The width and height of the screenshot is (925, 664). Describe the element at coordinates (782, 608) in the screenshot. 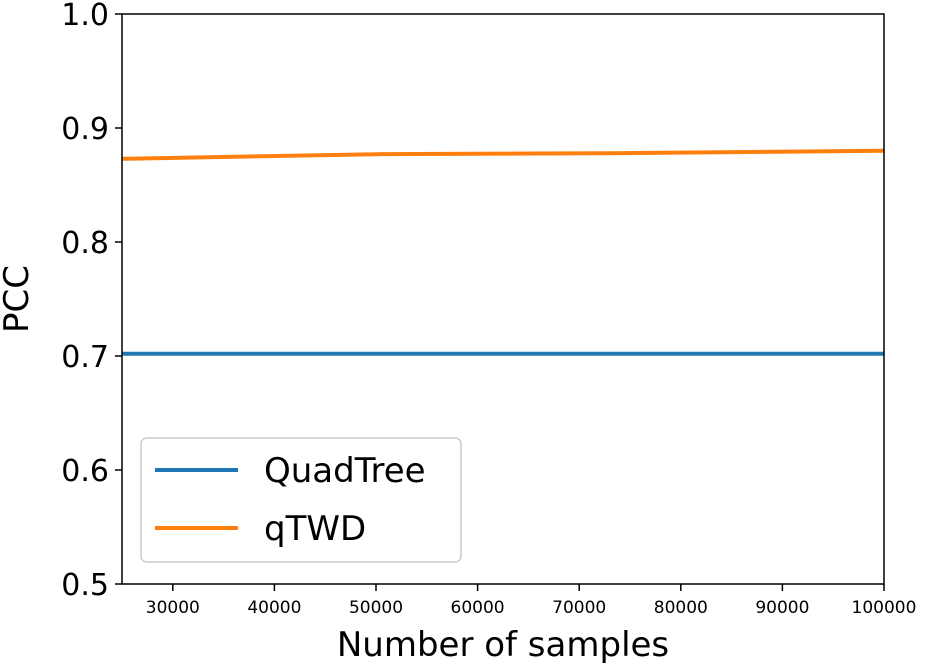

I see `x-tick-label: 90000` at that location.